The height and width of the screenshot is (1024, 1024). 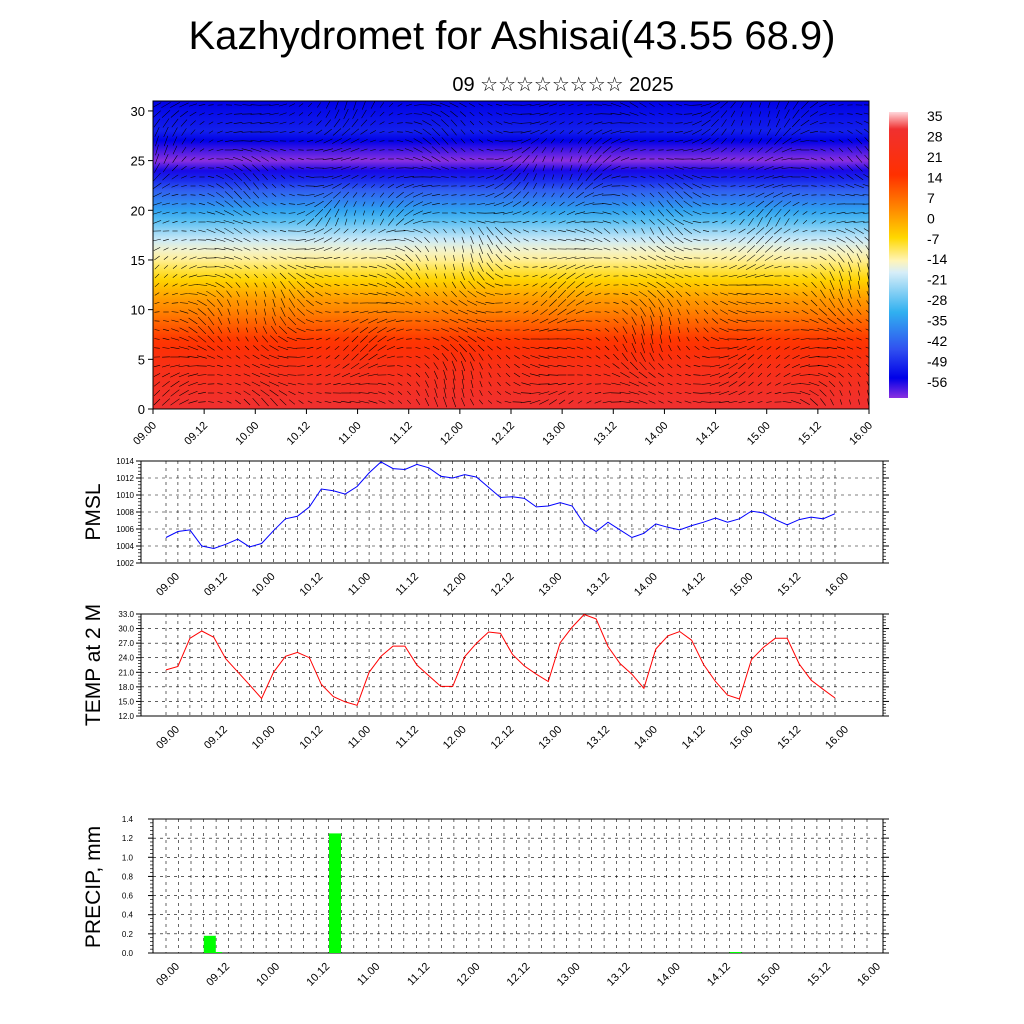 What do you see at coordinates (168, 738) in the screenshot?
I see `x-tick-label: 09.00` at bounding box center [168, 738].